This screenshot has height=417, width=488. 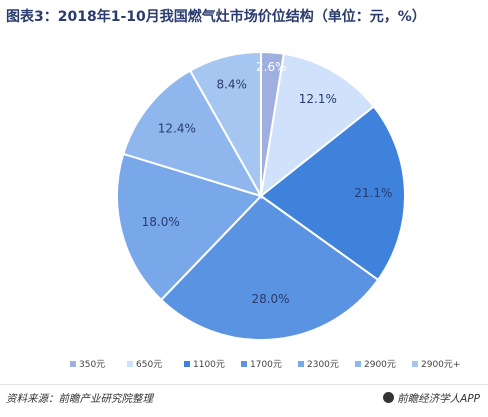 I want to click on legend-label-0: 350元, so click(x=92, y=365).